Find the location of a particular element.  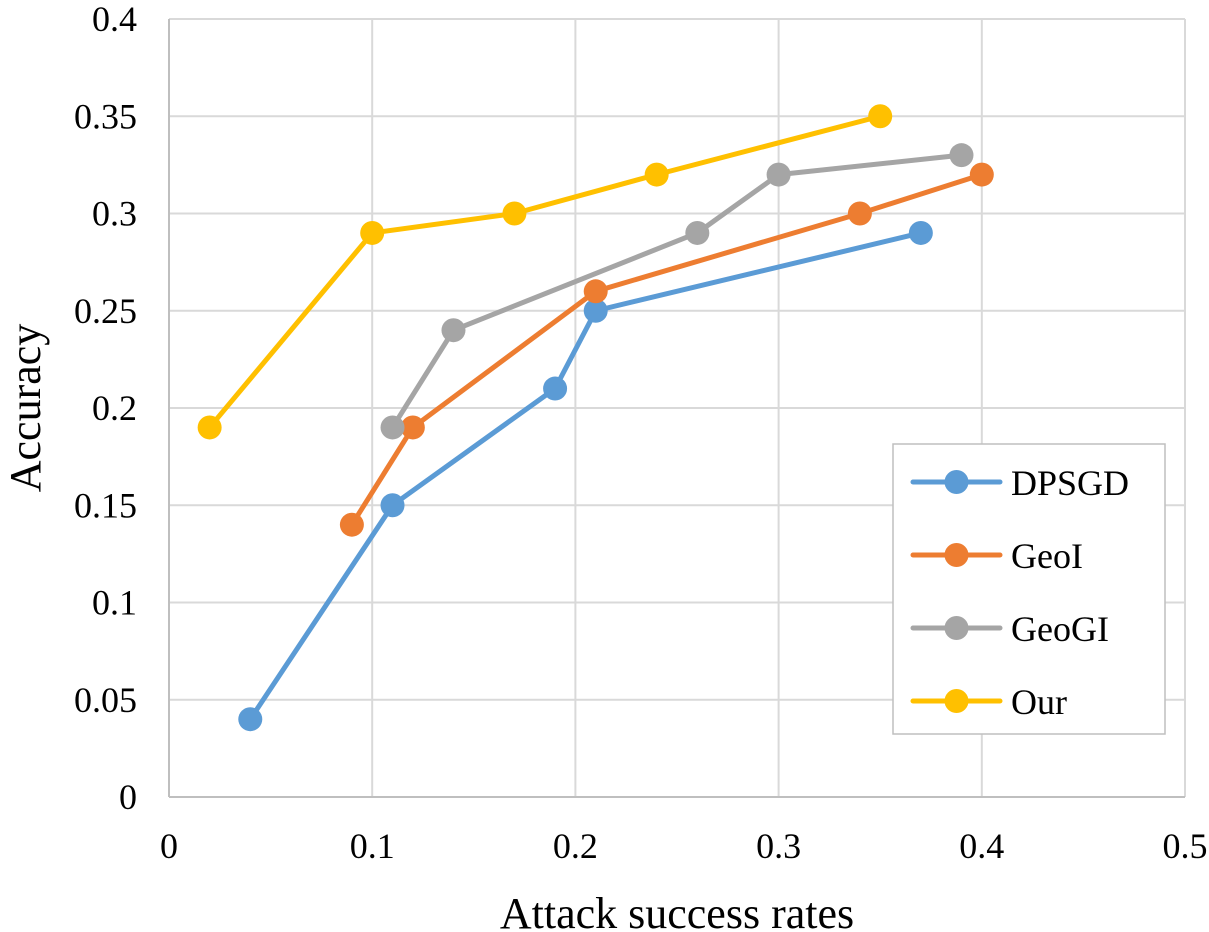

legend: DPSGD GeoI GeoGI Our is located at coordinates (1029, 589).